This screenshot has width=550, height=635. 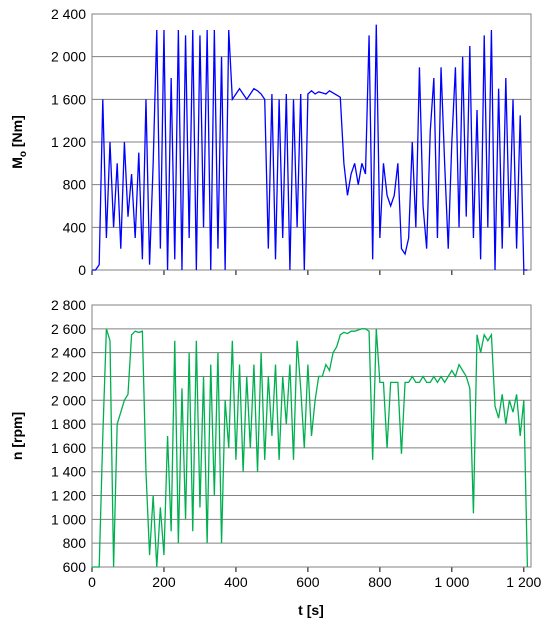 What do you see at coordinates (451, 582) in the screenshot?
I see `x-tick-label: 1 000` at bounding box center [451, 582].